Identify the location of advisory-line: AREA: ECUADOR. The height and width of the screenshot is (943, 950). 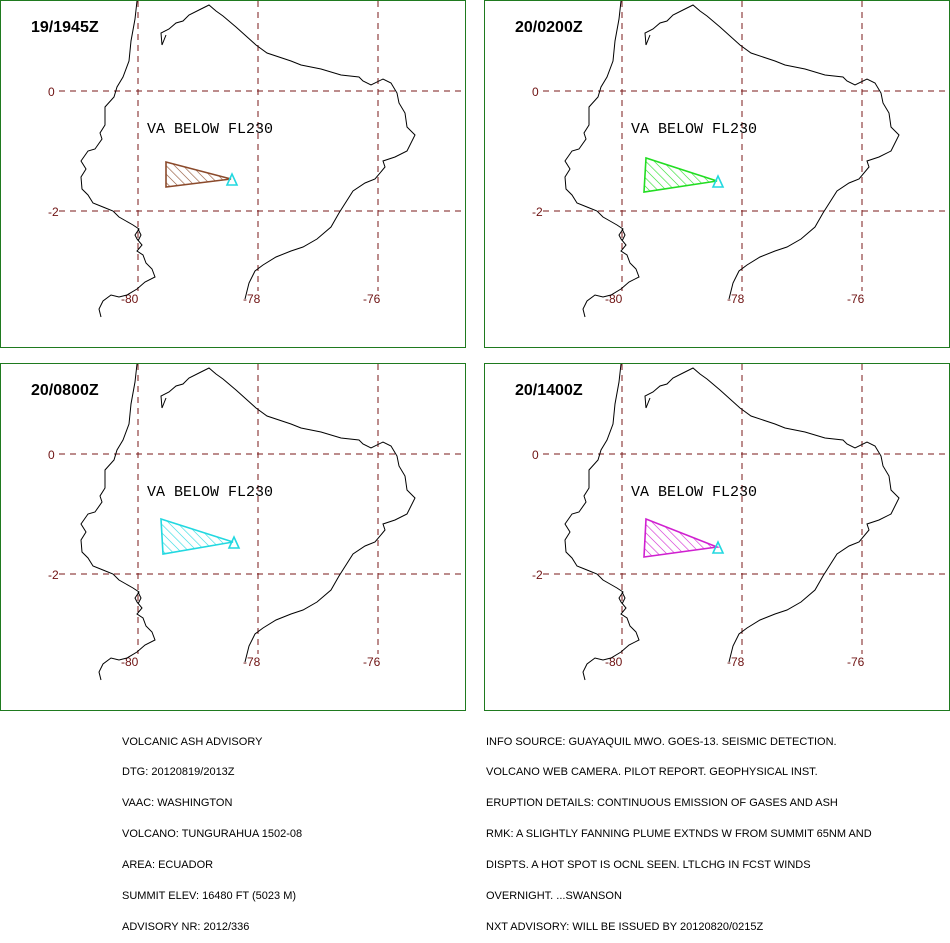
(168, 865).